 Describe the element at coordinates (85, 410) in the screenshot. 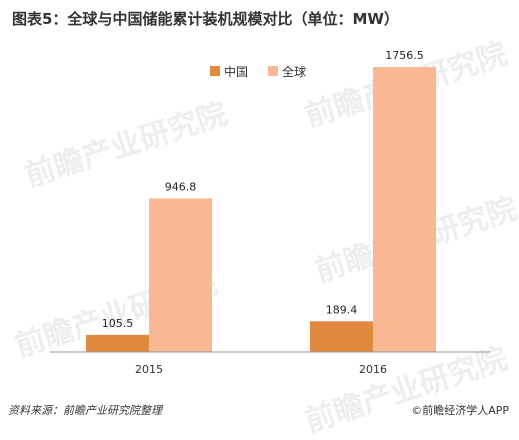

I see `source-note: 资料来源：前瞻产业研究院整理` at that location.